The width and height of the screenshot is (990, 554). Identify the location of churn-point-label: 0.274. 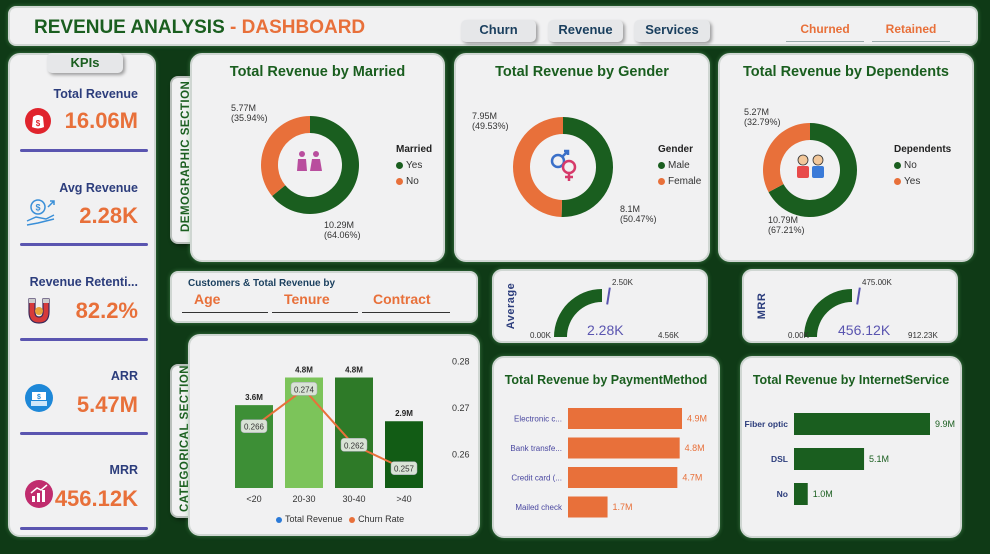
(304, 389).